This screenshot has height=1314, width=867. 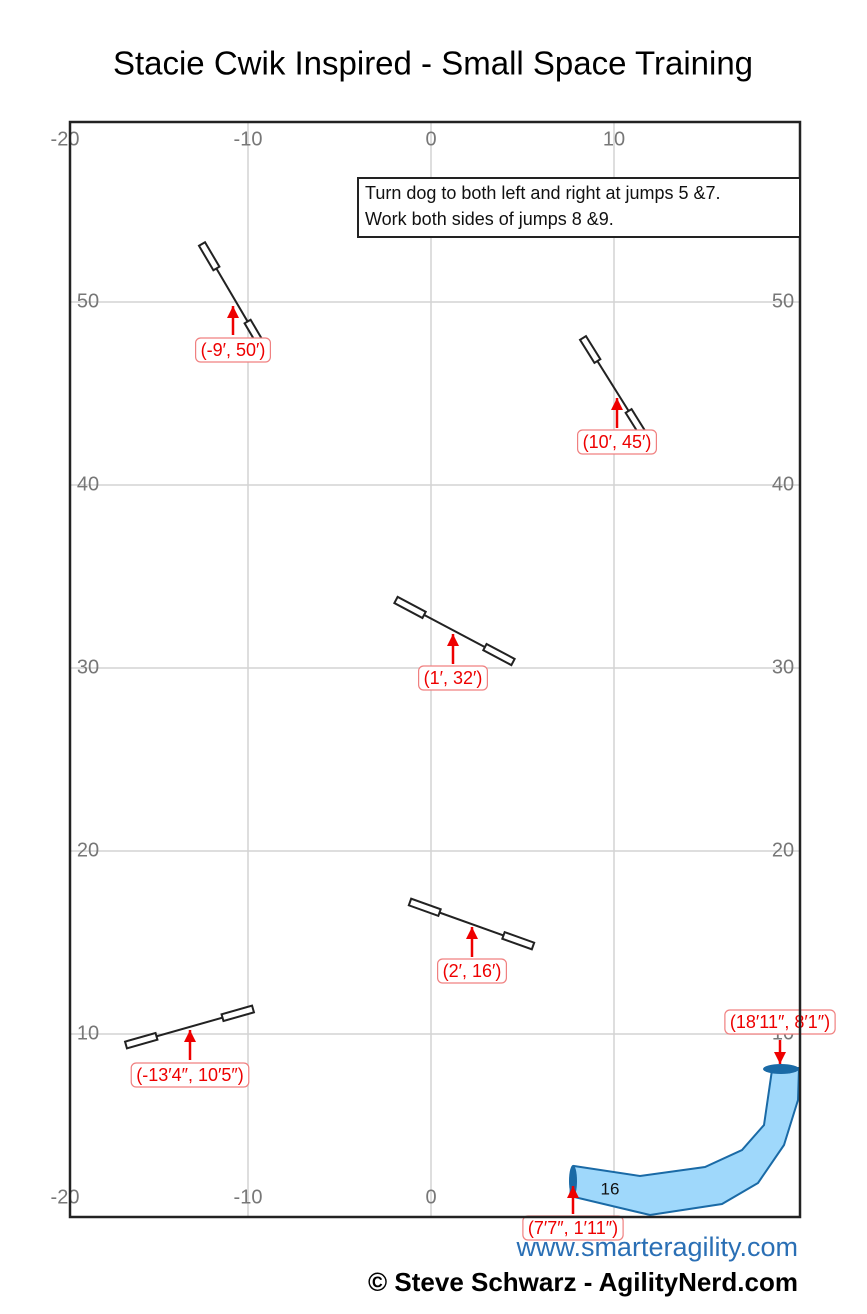 I want to click on note-line: Work both sides of jumps 8 &9., so click(x=489, y=219).